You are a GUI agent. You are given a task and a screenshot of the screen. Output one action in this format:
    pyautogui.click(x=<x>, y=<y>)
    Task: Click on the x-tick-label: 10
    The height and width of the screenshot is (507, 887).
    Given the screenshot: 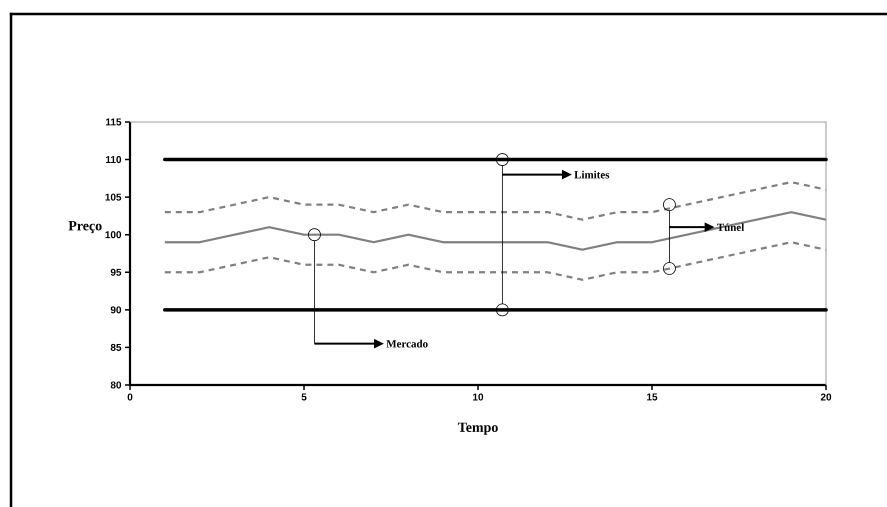 What is the action you would take?
    pyautogui.click(x=478, y=397)
    